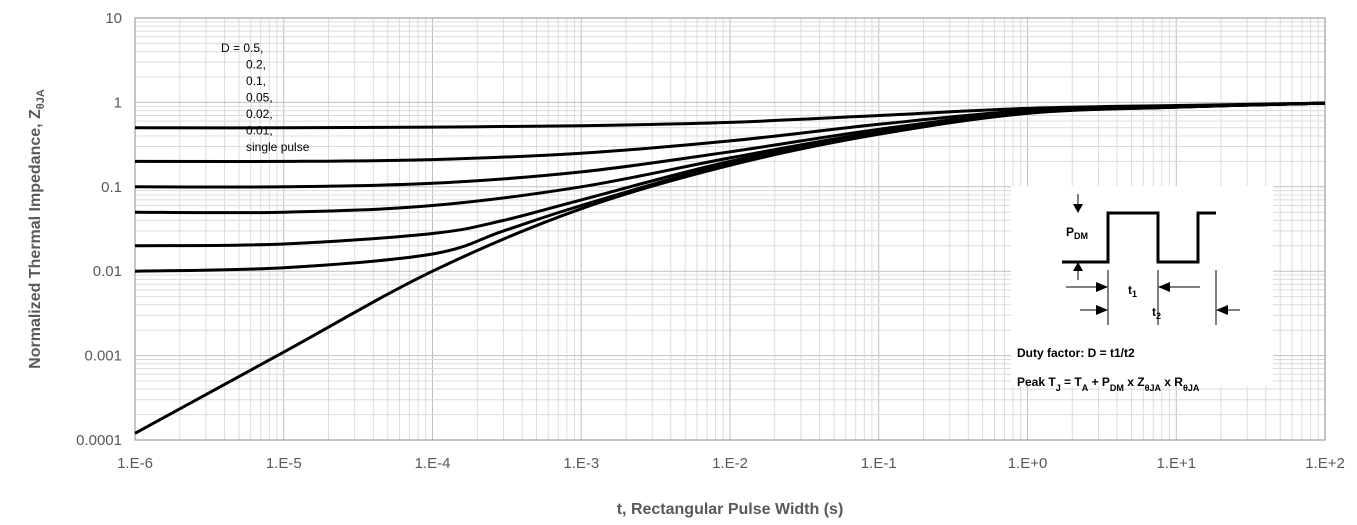  I want to click on x-tick-label: 1.E-4, so click(433, 463).